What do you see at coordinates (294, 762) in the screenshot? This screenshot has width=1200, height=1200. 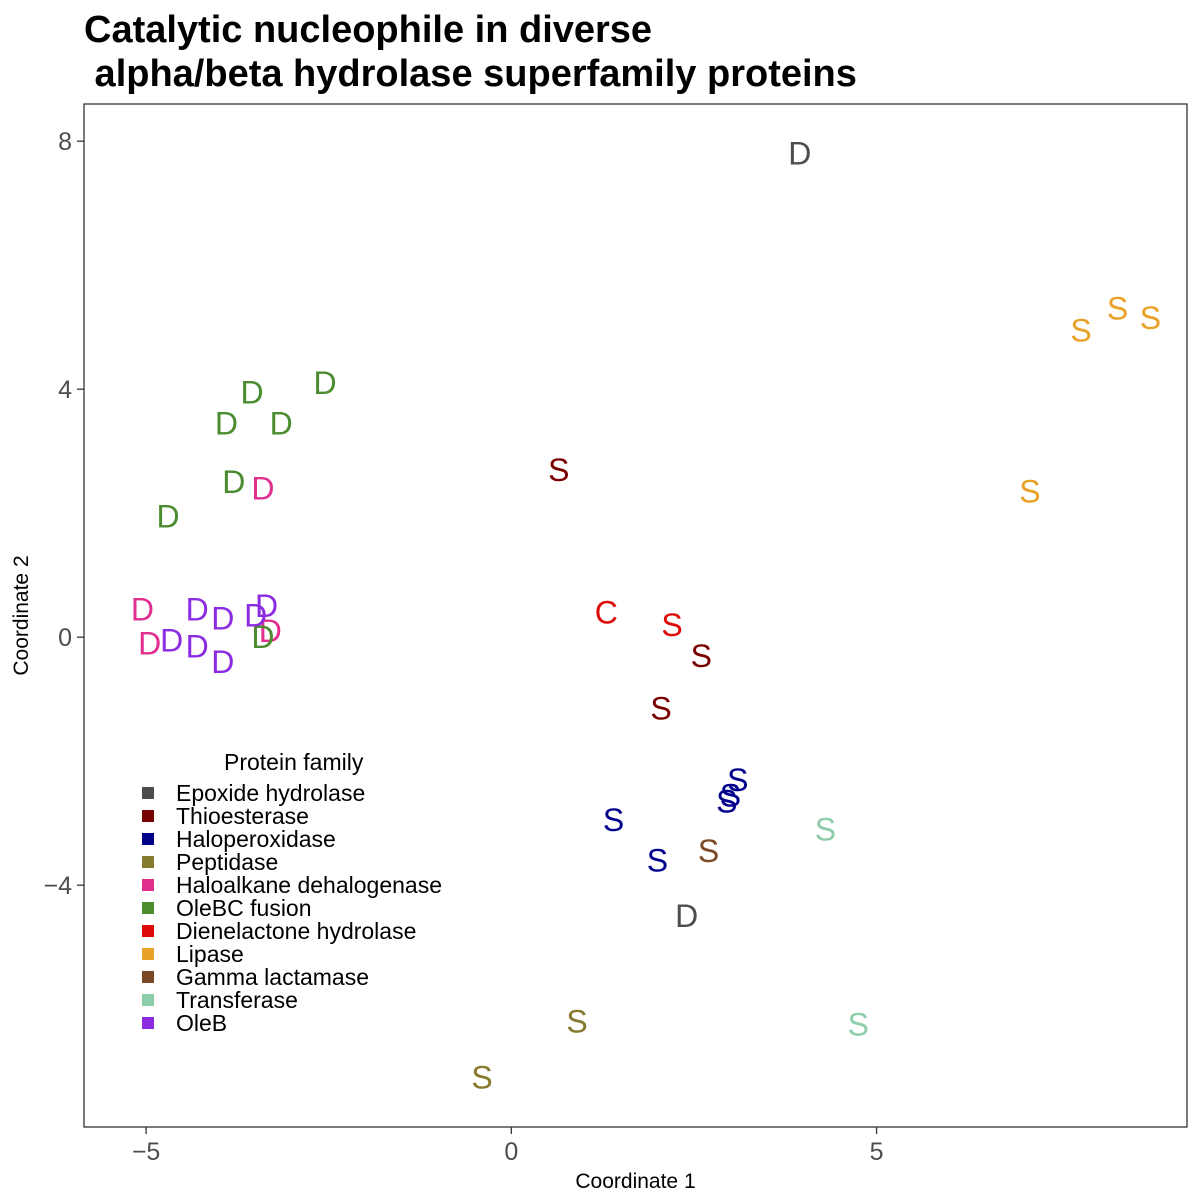 I see `legend-title: Protein family` at bounding box center [294, 762].